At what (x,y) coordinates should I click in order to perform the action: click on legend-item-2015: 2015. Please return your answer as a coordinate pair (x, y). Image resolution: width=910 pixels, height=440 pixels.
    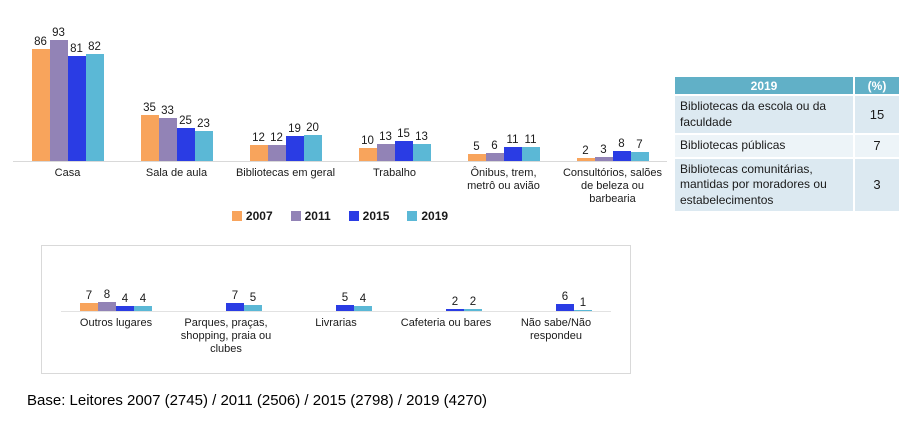
    Looking at the image, I should click on (369, 216).